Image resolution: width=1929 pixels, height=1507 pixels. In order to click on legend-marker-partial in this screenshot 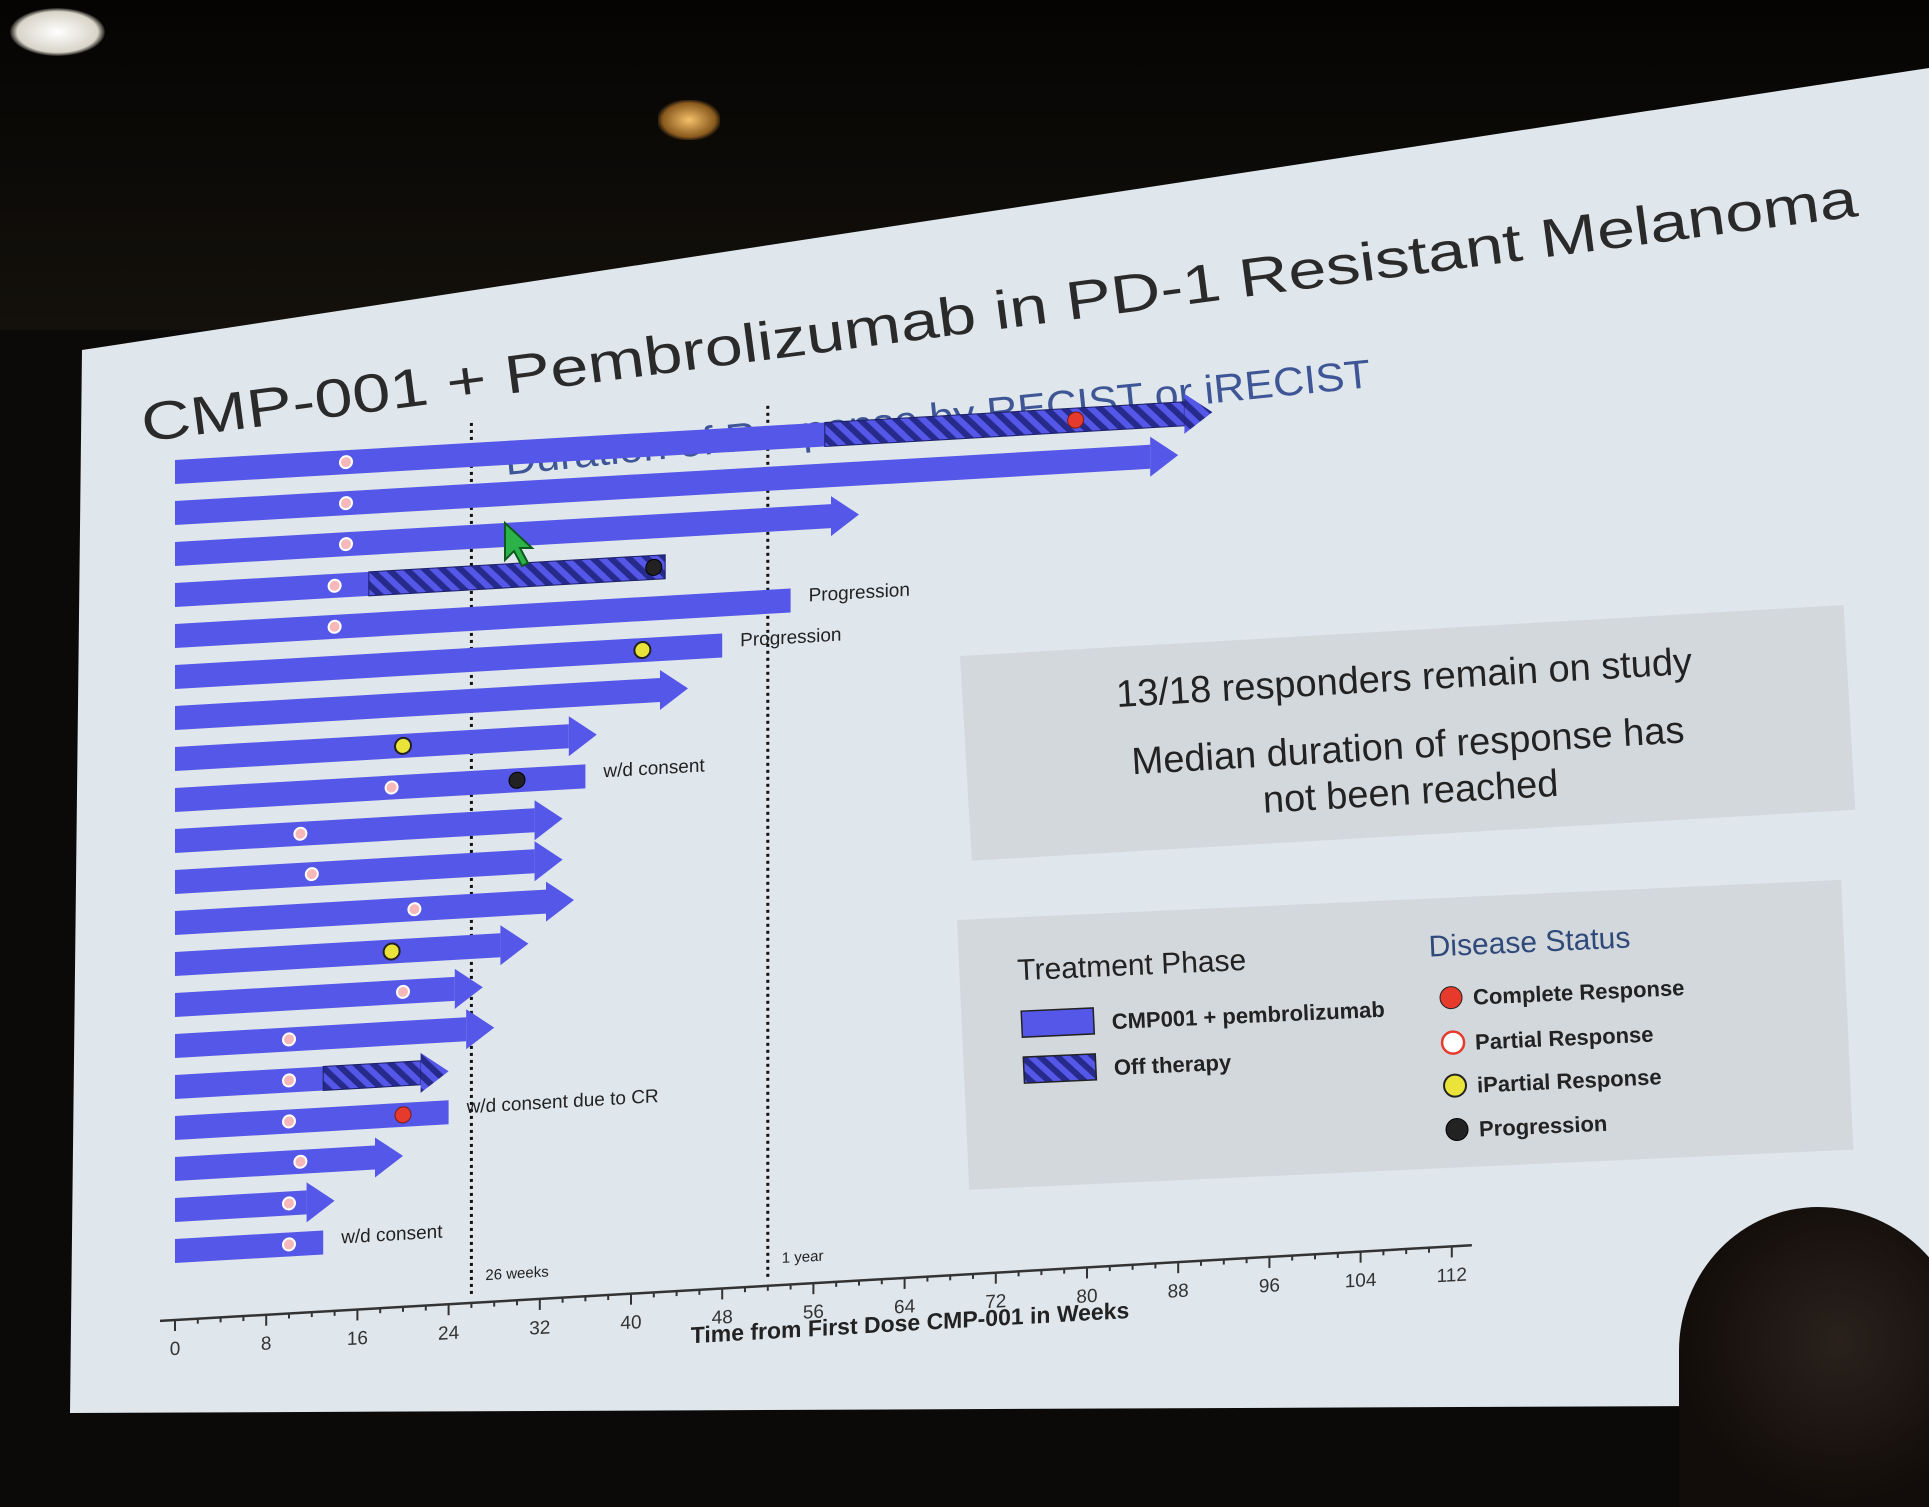, I will do `click(1453, 1042)`.